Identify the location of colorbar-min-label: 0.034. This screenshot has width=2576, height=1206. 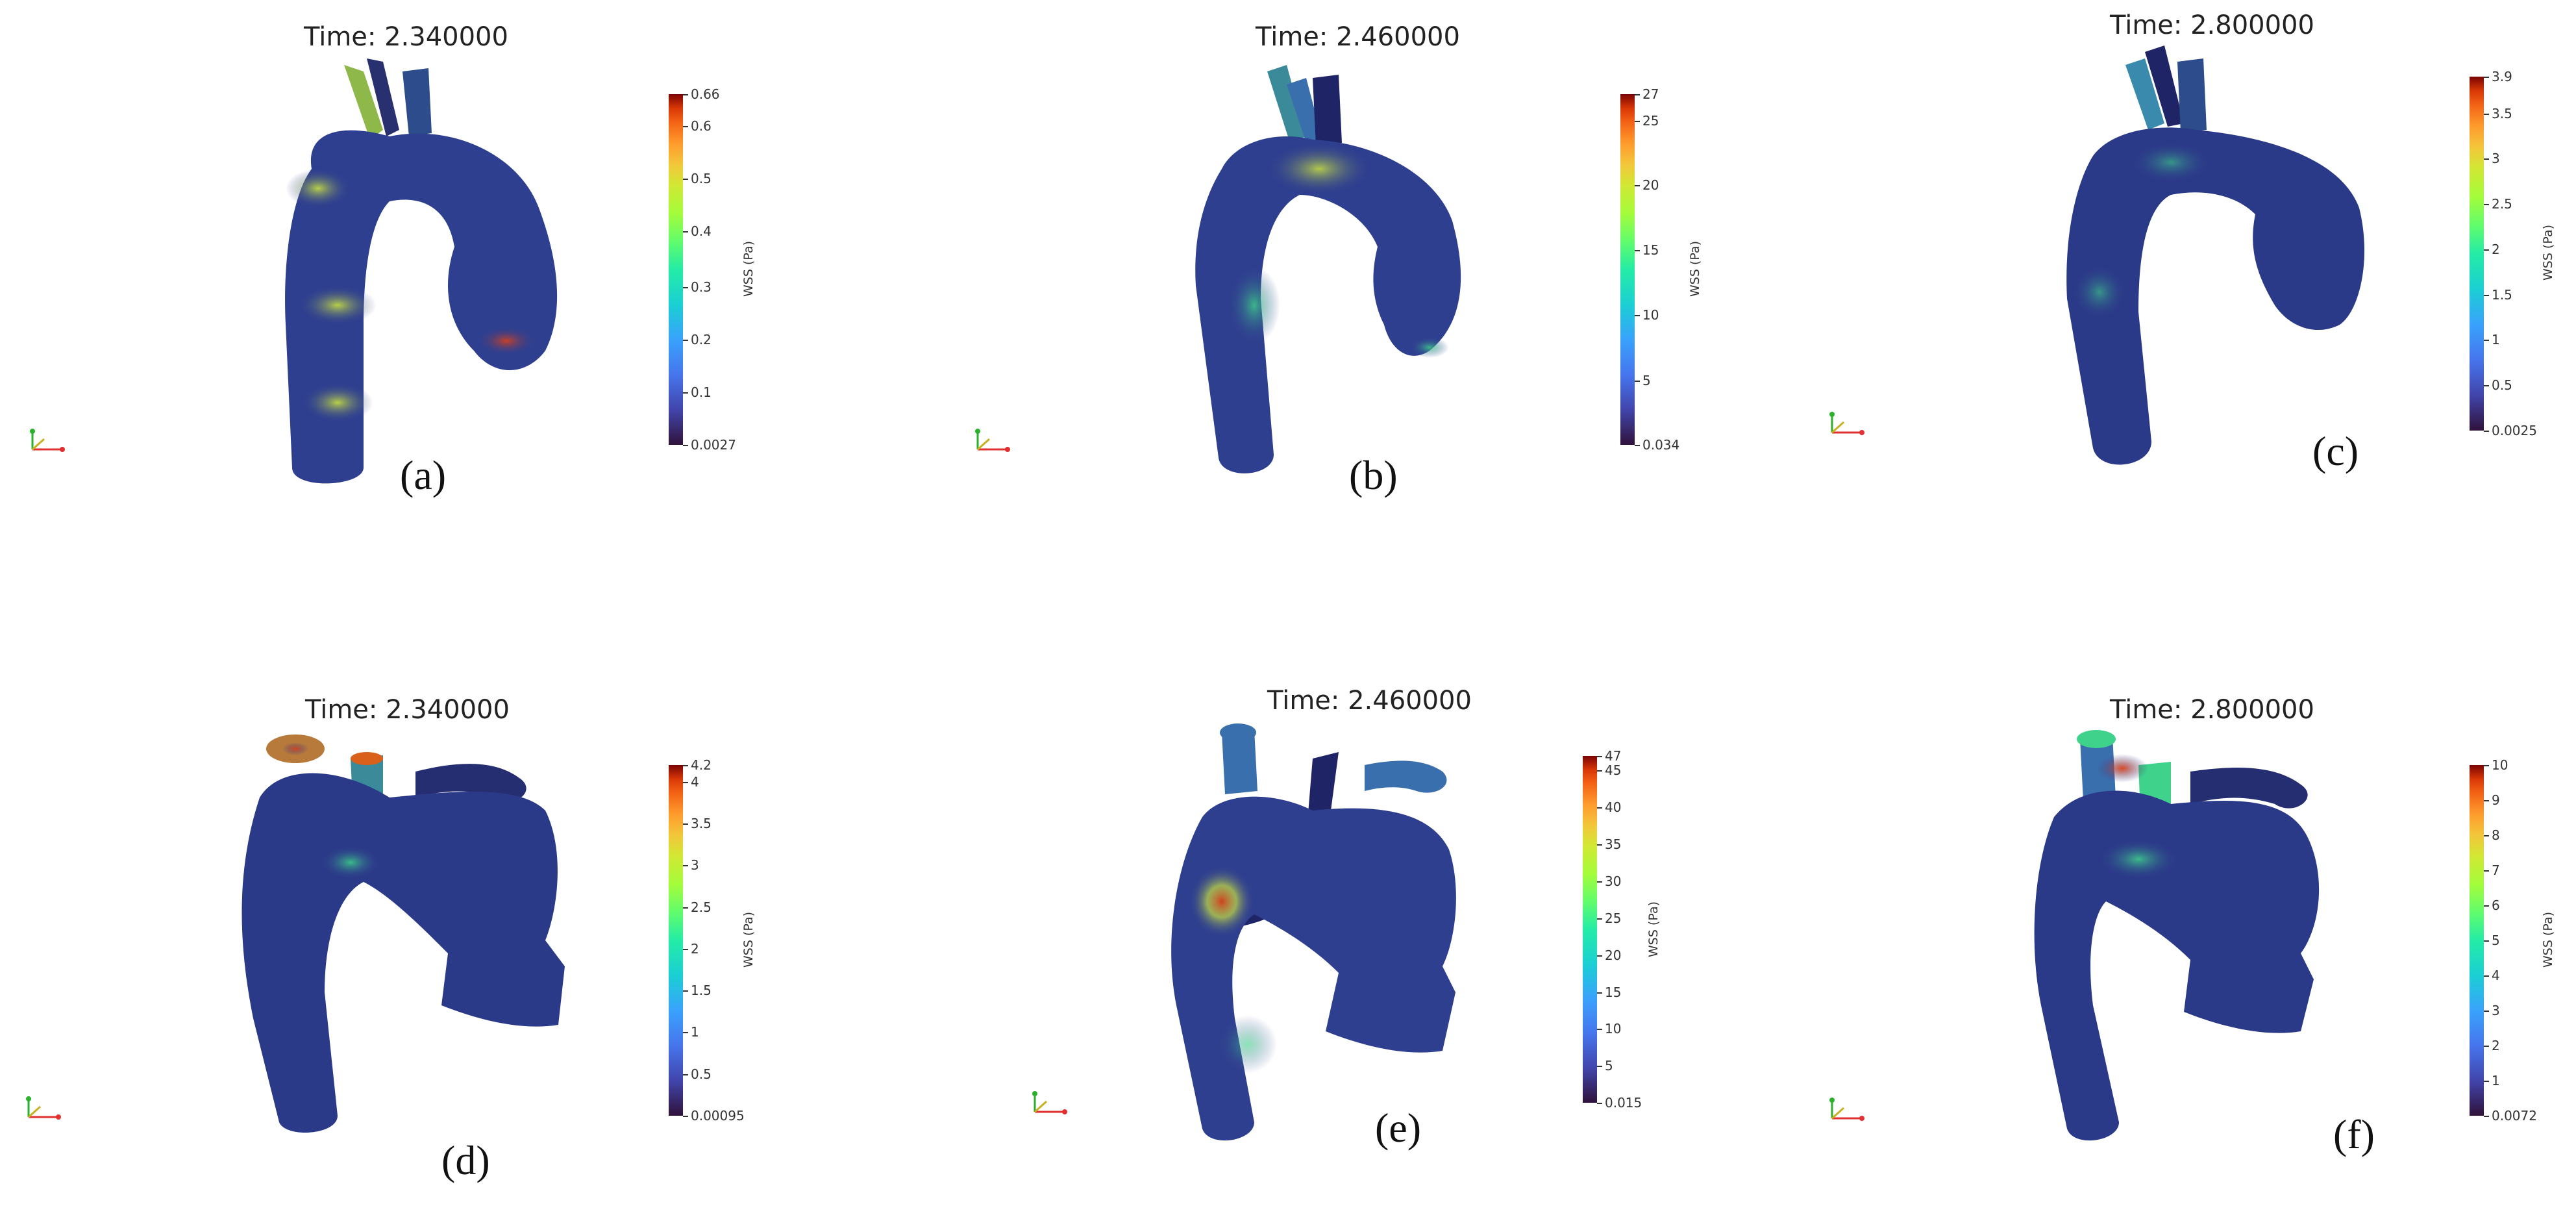
(1661, 445).